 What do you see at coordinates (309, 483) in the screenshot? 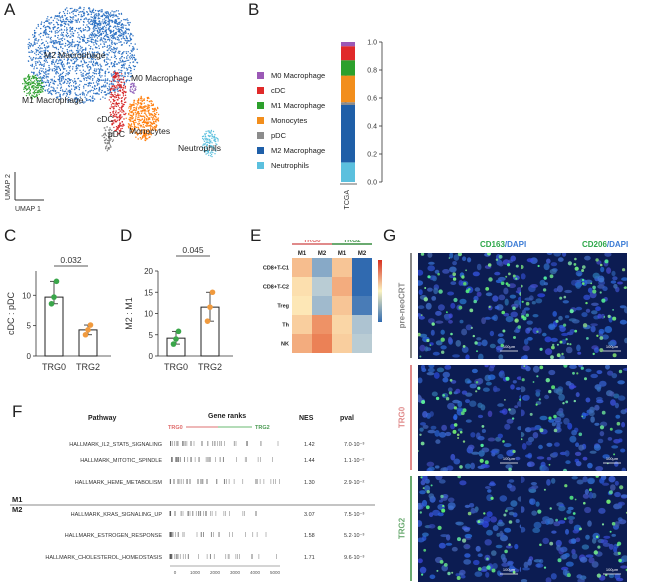
I see `gsea-nes: 1.30` at bounding box center [309, 483].